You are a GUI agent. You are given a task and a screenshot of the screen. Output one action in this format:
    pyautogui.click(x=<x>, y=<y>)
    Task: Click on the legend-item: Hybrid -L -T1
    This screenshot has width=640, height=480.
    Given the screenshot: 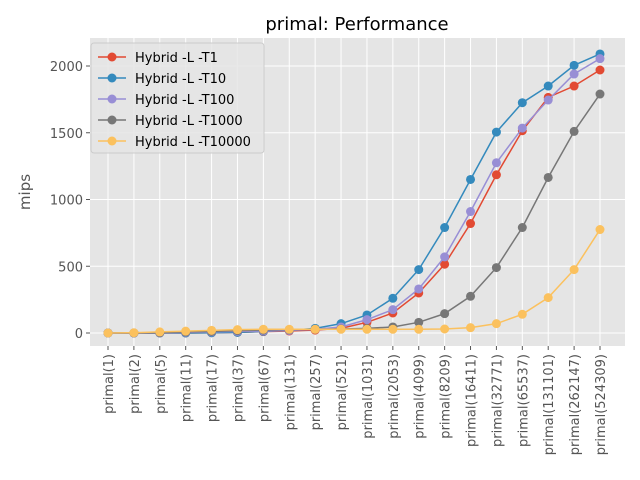 What is the action you would take?
    pyautogui.click(x=158, y=58)
    